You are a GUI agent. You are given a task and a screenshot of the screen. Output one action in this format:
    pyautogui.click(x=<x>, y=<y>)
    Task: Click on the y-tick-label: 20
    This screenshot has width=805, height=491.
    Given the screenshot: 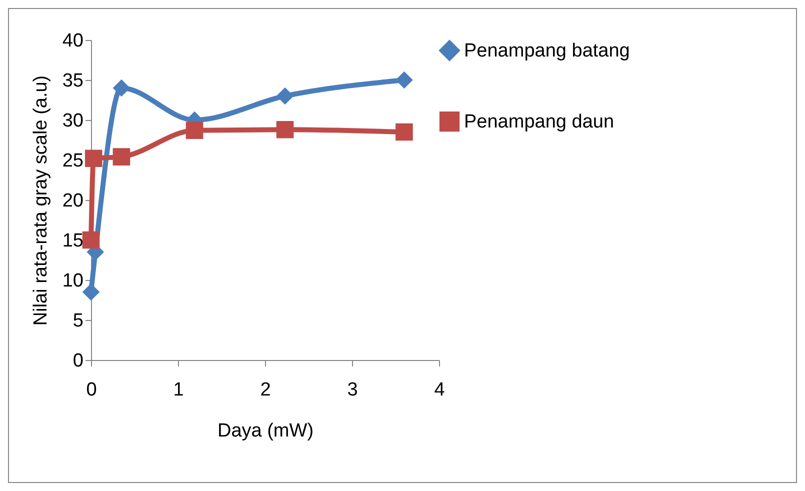 What is the action you would take?
    pyautogui.click(x=73, y=201)
    